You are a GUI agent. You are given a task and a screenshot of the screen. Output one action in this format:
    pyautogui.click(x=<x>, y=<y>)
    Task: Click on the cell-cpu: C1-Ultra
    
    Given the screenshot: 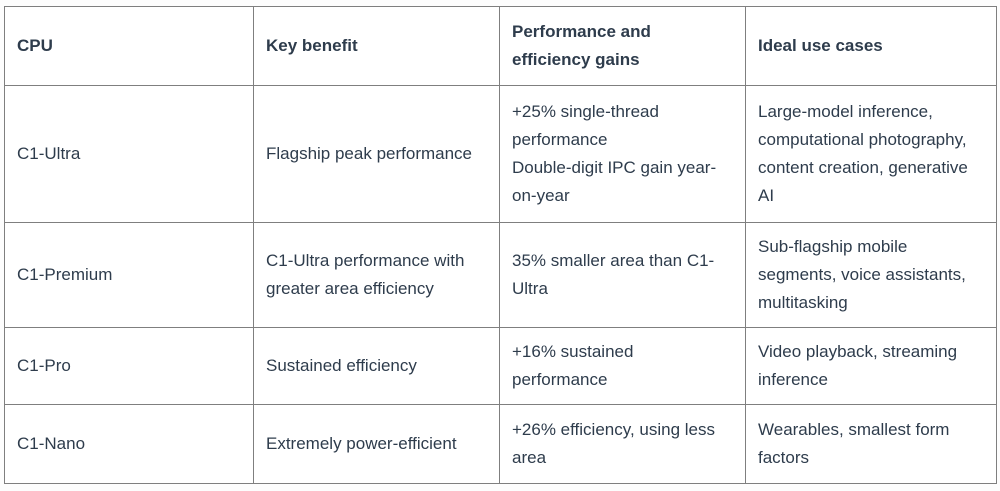 What is the action you would take?
    pyautogui.click(x=129, y=154)
    